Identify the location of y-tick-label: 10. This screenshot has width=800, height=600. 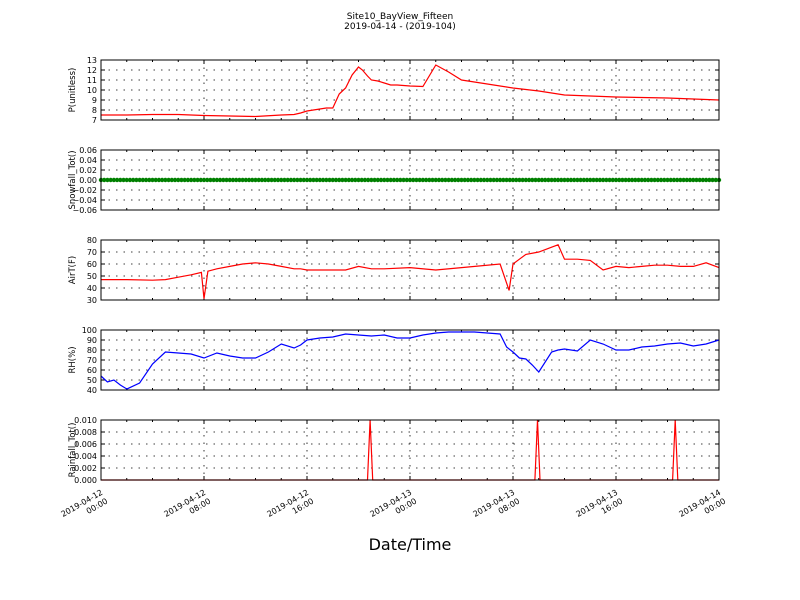
(92, 90).